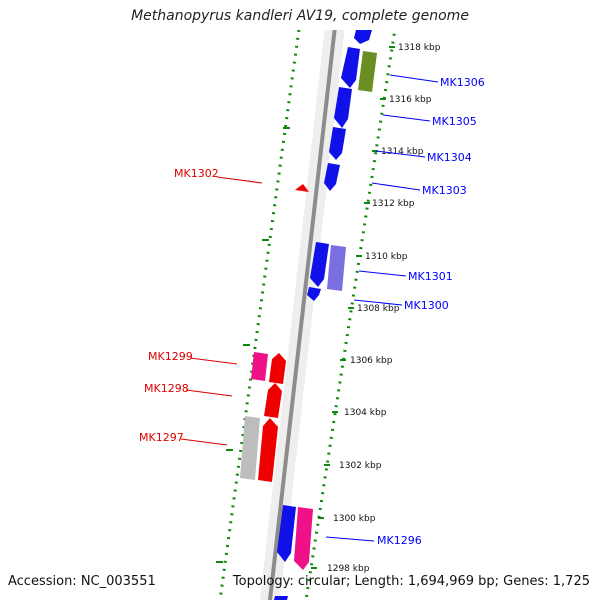  Describe the element at coordinates (350, 67) in the screenshot. I see `gene-mk1306-arrow` at that location.